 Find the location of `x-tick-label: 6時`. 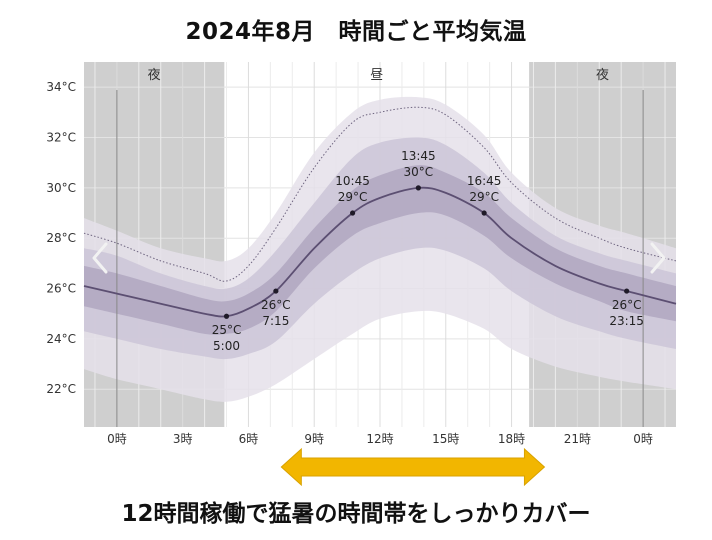

x-tick-label: 6時 is located at coordinates (249, 439).